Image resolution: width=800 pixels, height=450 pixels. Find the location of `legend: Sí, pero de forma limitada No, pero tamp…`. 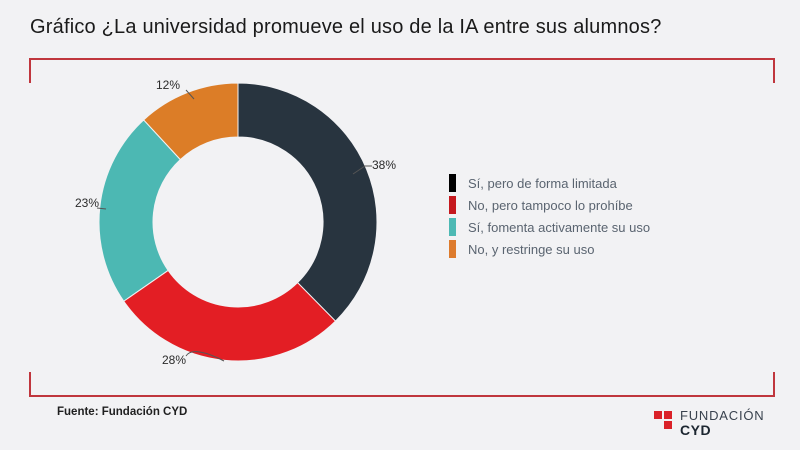

legend: Sí, pero de forma limitada No, pero tamp… is located at coordinates (549, 218).